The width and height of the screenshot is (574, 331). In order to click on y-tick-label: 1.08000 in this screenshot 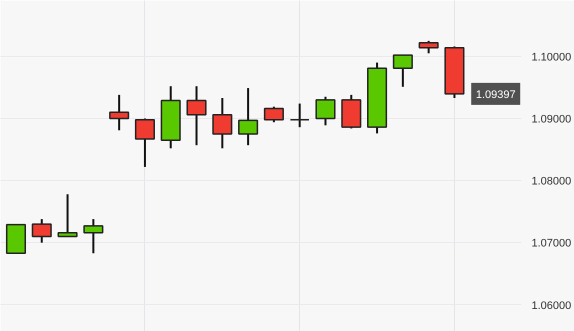, I will do `click(552, 182)`.